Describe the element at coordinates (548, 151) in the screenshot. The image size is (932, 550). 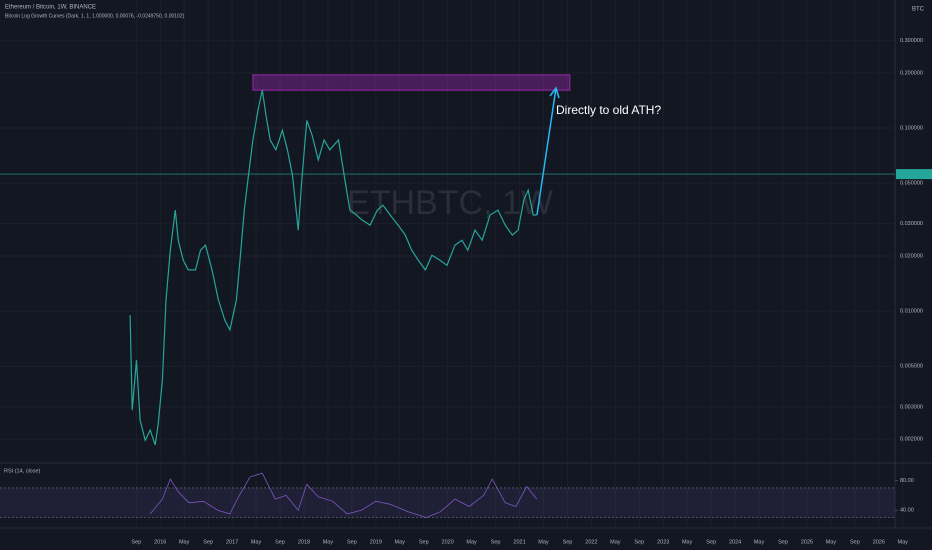
I see `annotation-arrow` at that location.